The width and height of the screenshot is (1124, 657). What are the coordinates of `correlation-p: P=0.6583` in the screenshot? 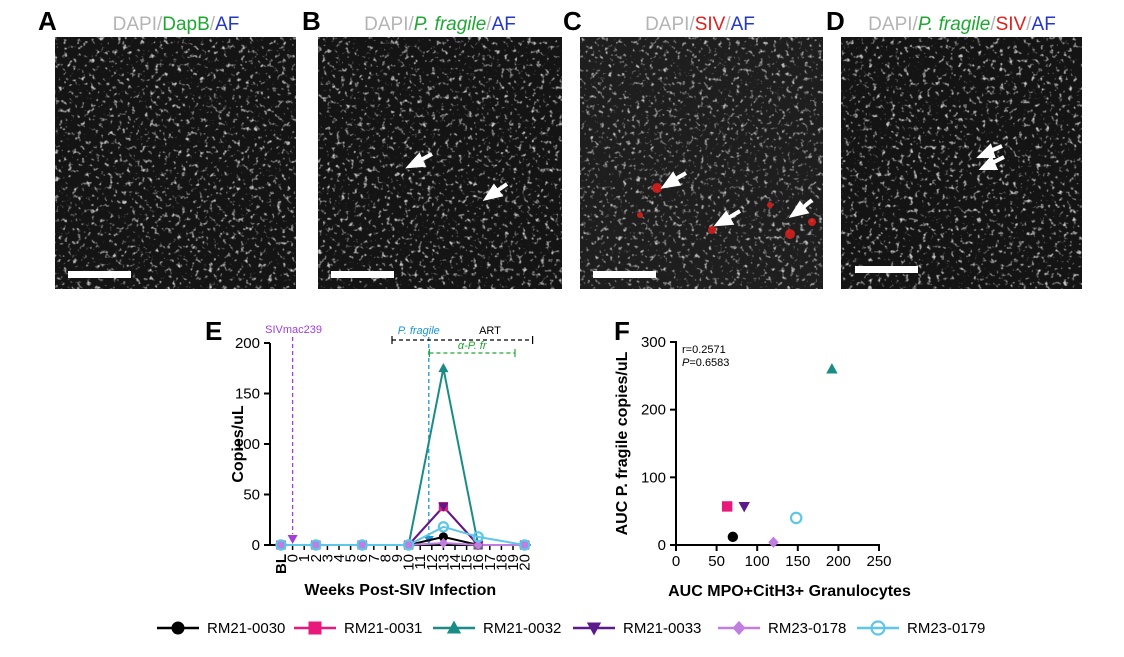 It's located at (705, 363).